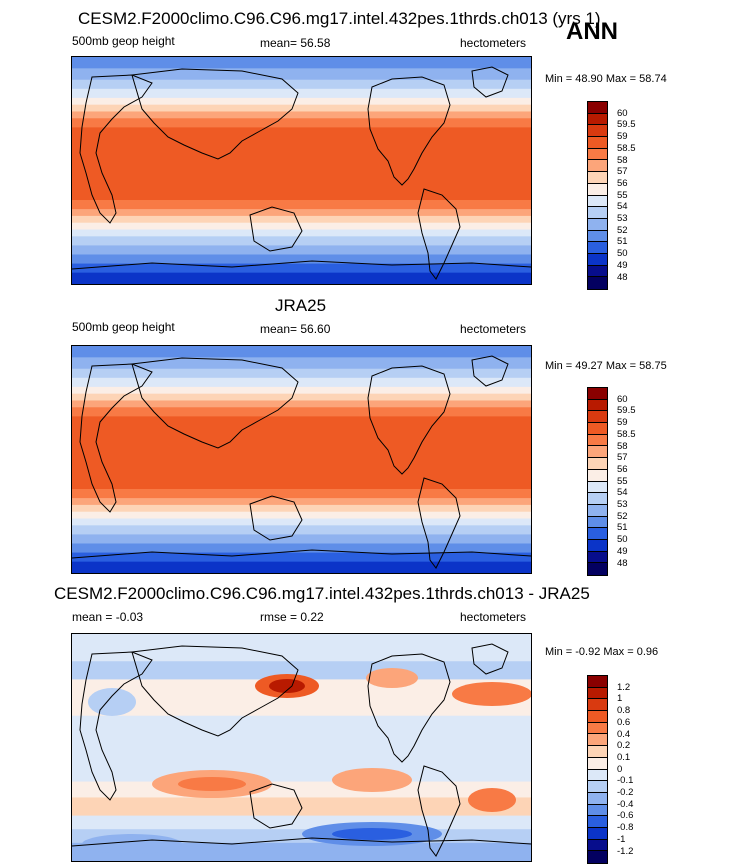 This screenshot has height=865, width=732. What do you see at coordinates (622, 137) in the screenshot?
I see `colorbar-label: 59` at bounding box center [622, 137].